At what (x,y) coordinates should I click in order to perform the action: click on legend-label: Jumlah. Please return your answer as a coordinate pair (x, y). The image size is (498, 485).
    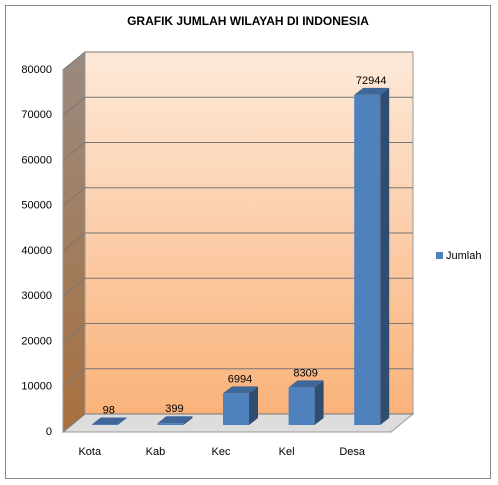
    Looking at the image, I should click on (463, 256).